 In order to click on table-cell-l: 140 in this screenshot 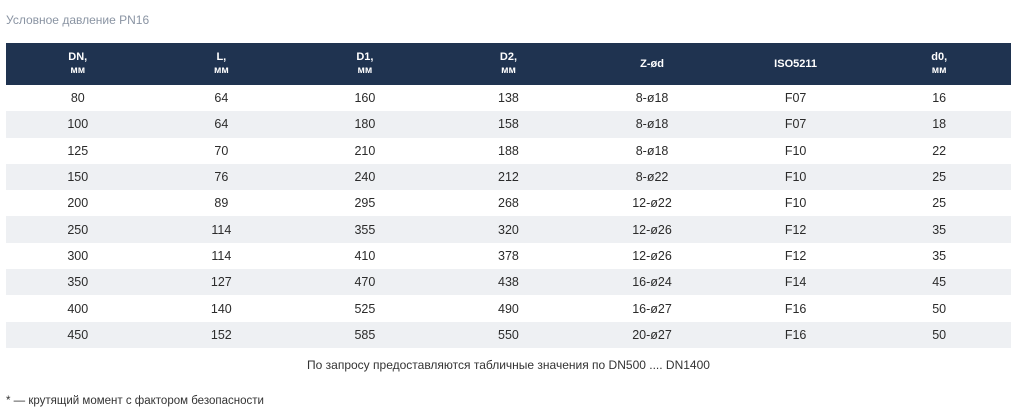, I will do `click(221, 308)`.